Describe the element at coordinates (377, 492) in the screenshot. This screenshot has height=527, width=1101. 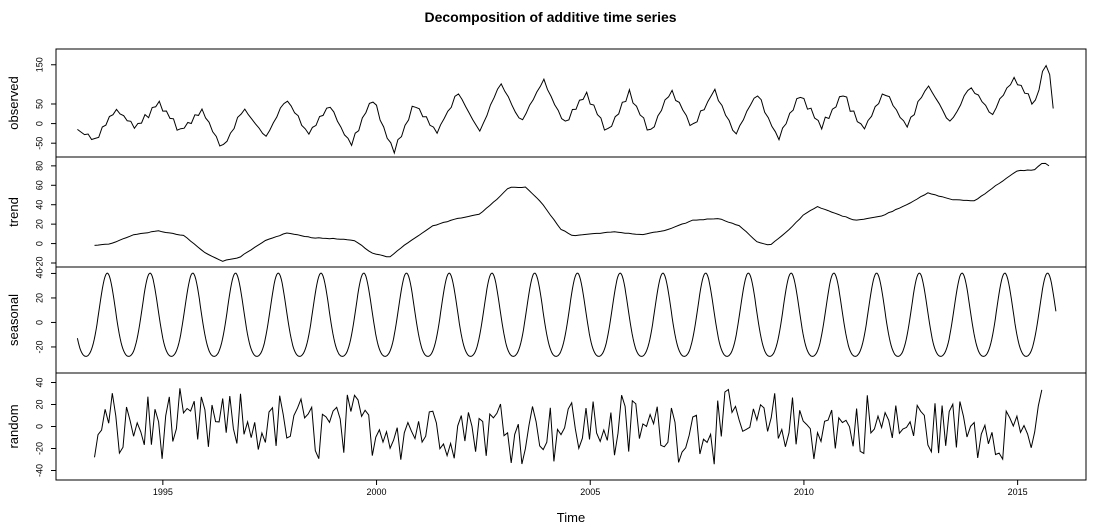
I see `x-tick-label: 2000` at that location.